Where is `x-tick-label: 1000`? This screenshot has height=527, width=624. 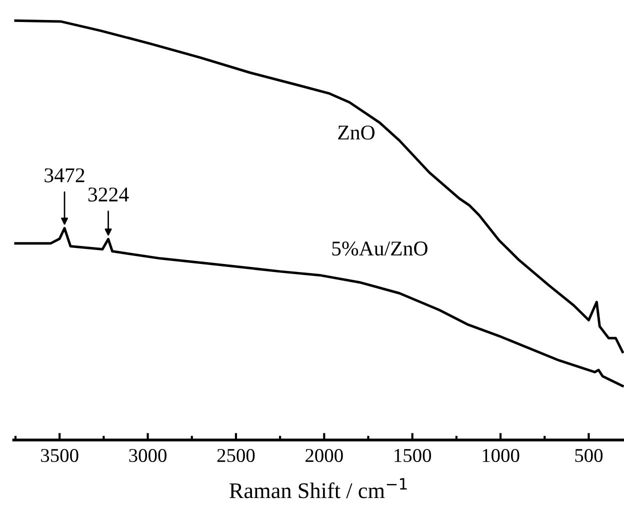
x-tick-label: 1000 is located at coordinates (501, 455).